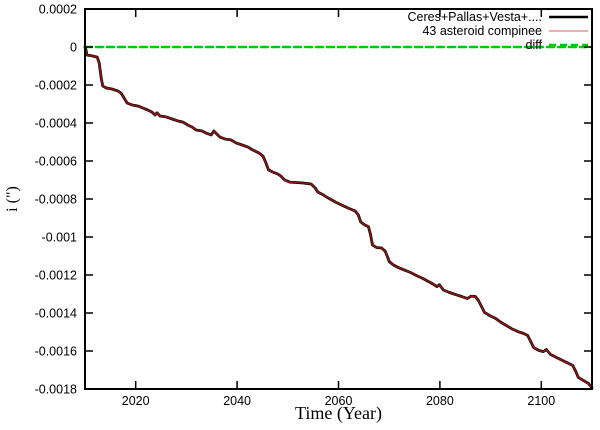 This screenshot has width=600, height=430. Describe the element at coordinates (56, 124) in the screenshot. I see `y-tick-label: -0.0004` at that location.